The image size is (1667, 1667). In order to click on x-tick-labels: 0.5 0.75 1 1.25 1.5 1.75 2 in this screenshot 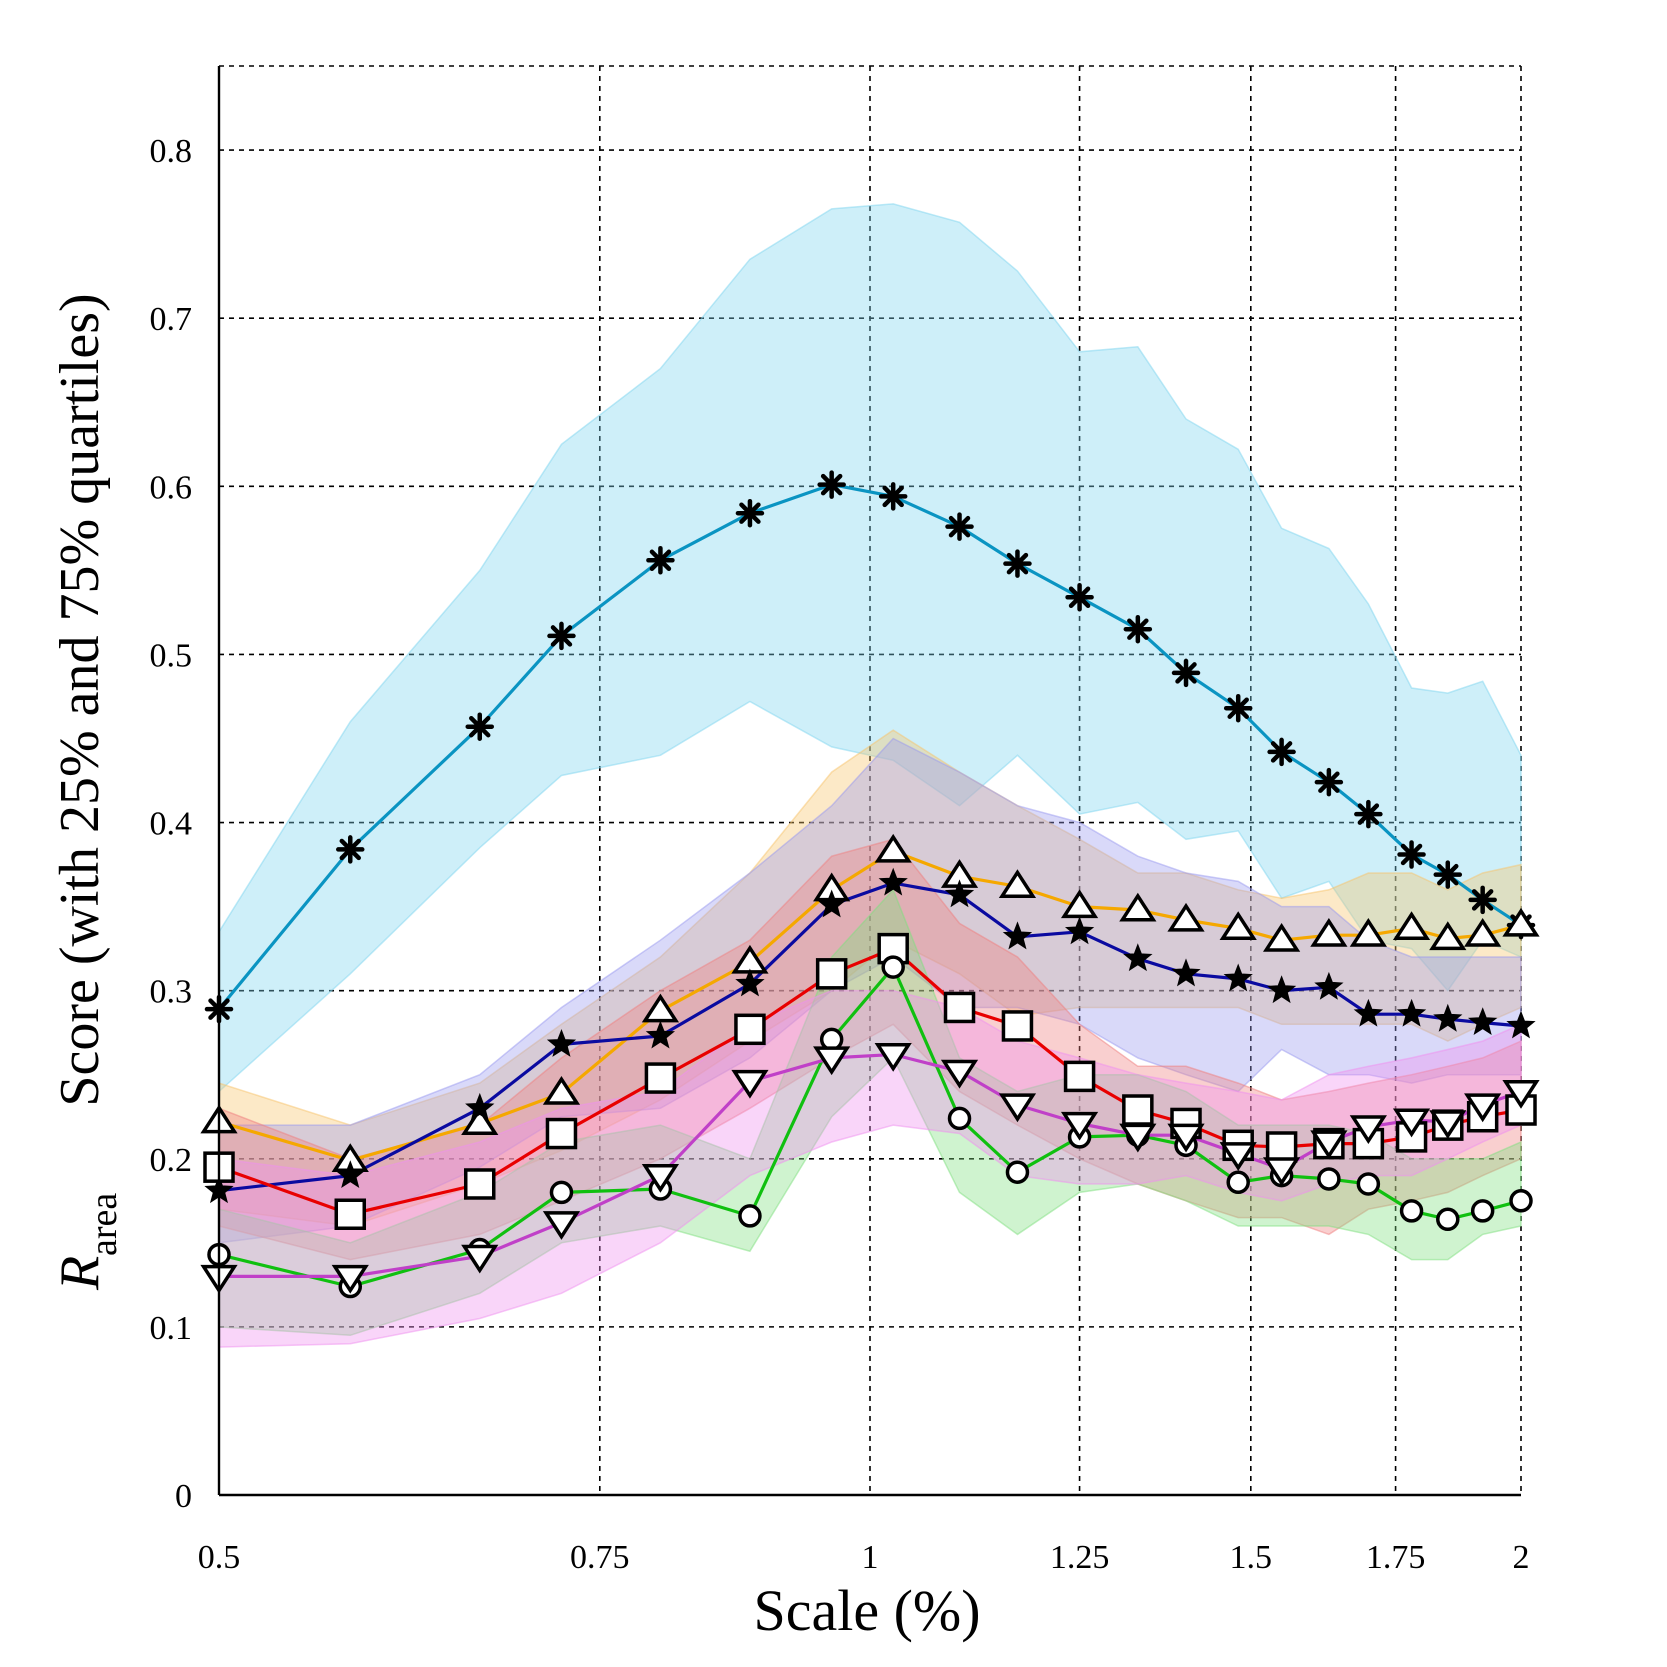, I will do `click(864, 1557)`.